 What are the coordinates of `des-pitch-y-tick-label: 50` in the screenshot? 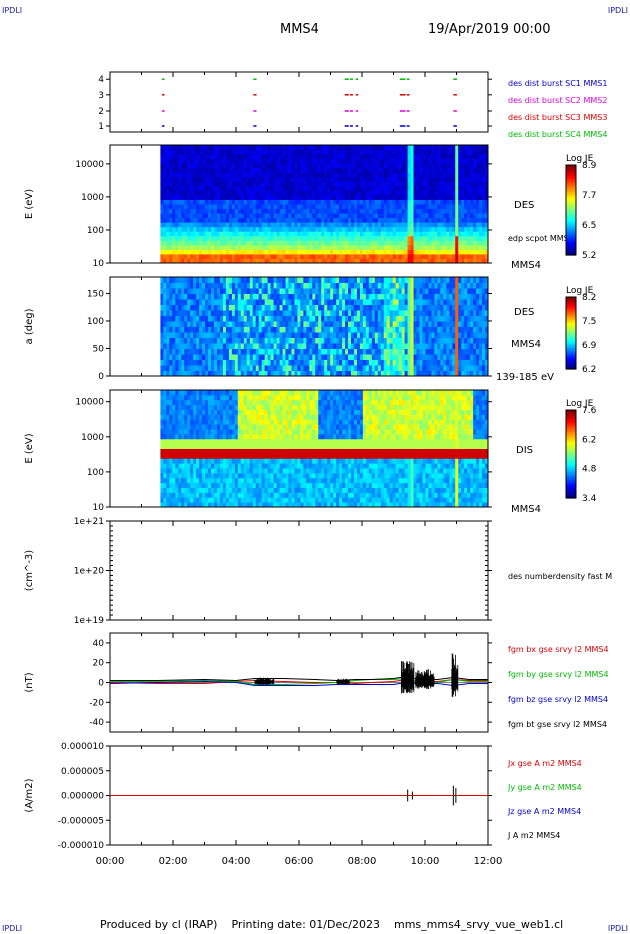 It's located at (99, 349).